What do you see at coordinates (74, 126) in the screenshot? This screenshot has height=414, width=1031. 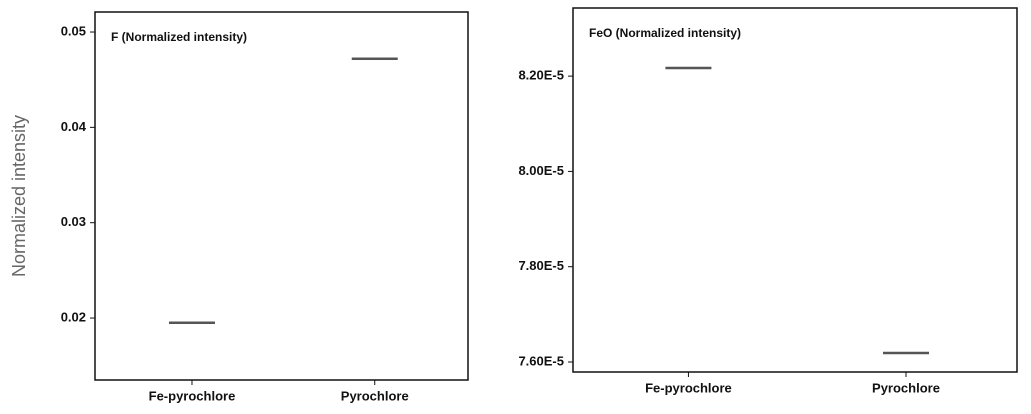 I see `y-tick-label: 0.04` at bounding box center [74, 126].